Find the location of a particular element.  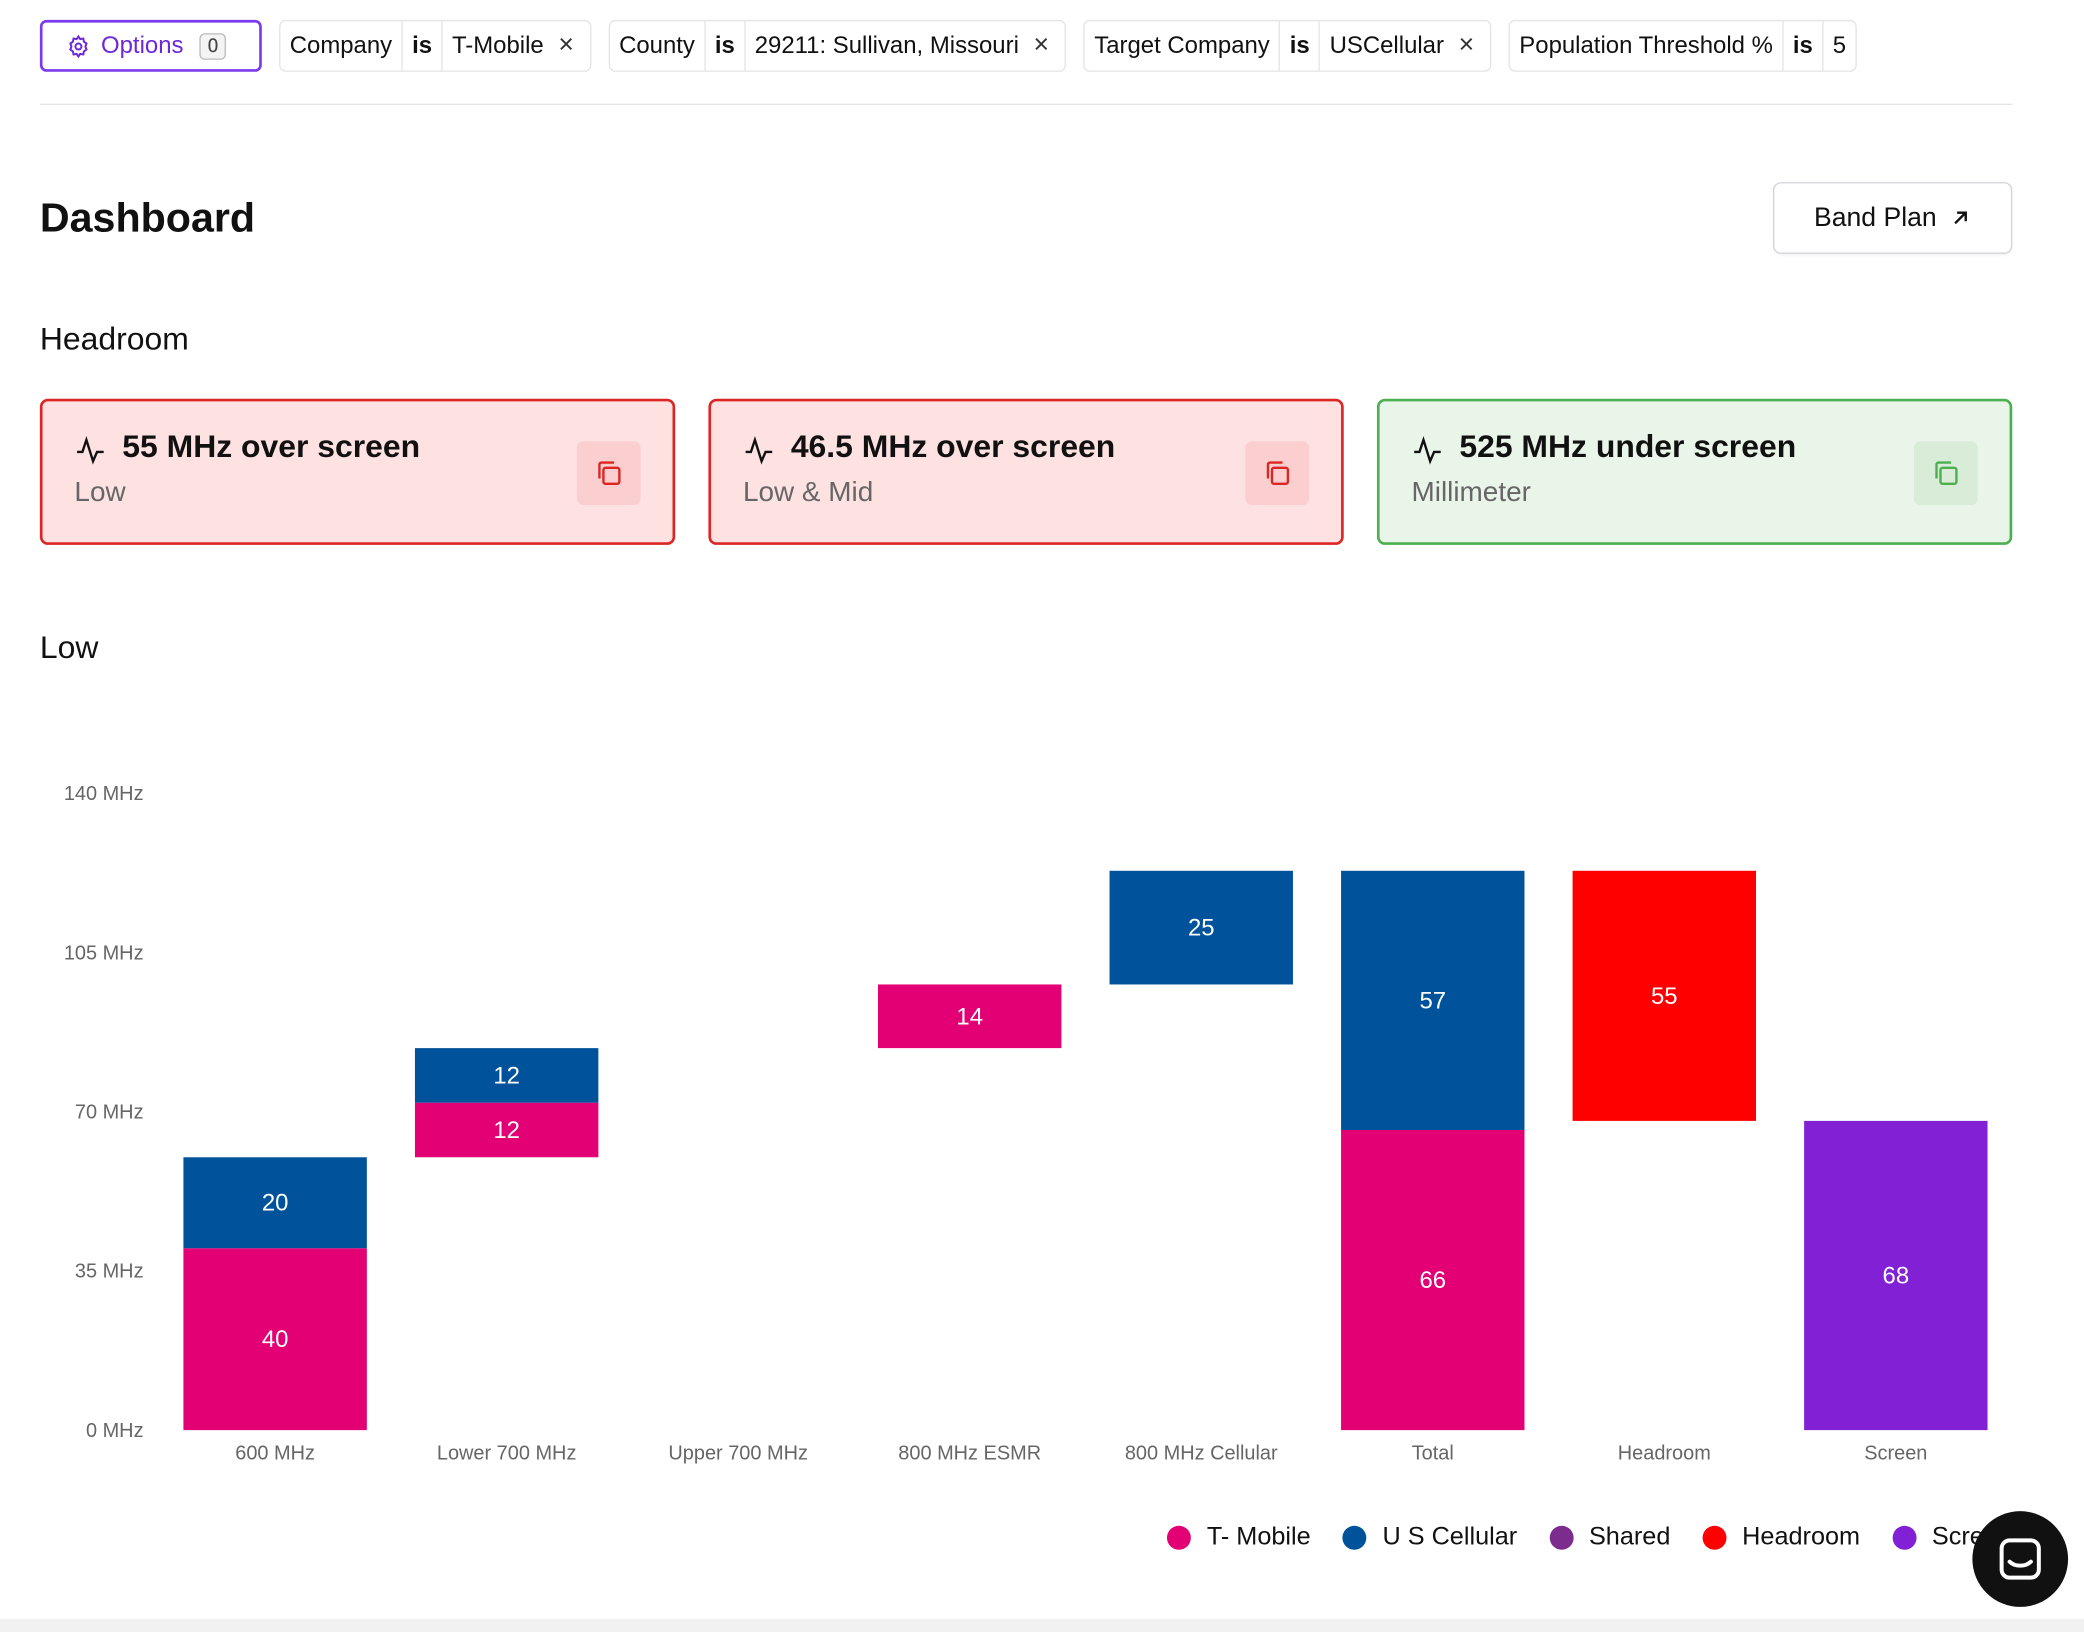

headroom-card-millimeter: 525 MHz under screen Millimeter is located at coordinates (1694, 471).